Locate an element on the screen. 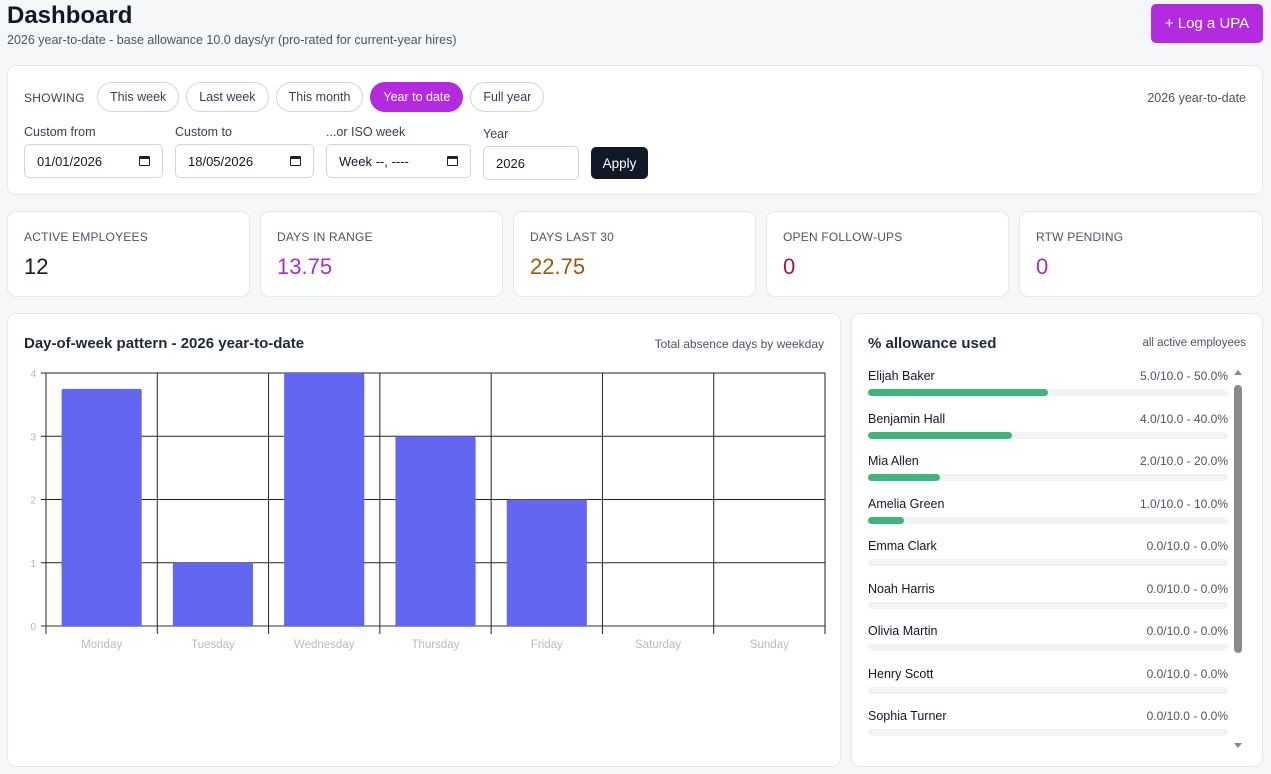 Image resolution: width=1271 pixels, height=774 pixels. allowance-scrollbar is located at coordinates (1238, 559).